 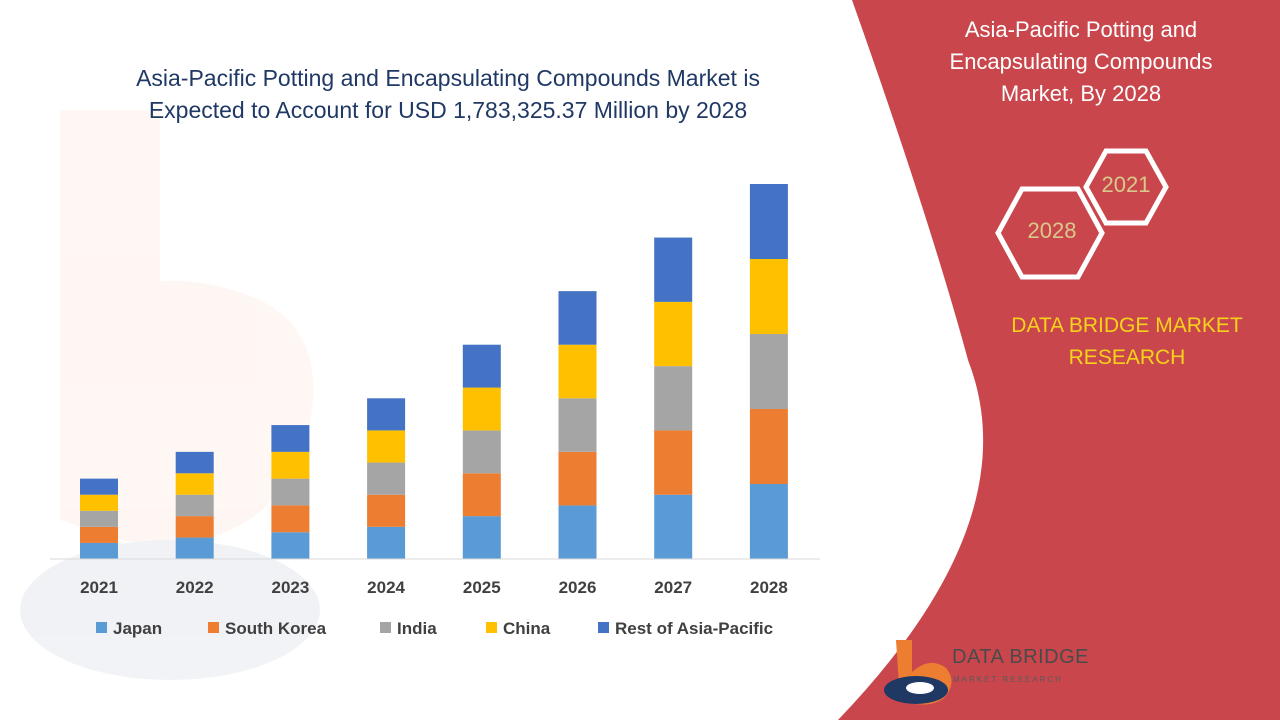 I want to click on legend-label-china: China, so click(x=527, y=628).